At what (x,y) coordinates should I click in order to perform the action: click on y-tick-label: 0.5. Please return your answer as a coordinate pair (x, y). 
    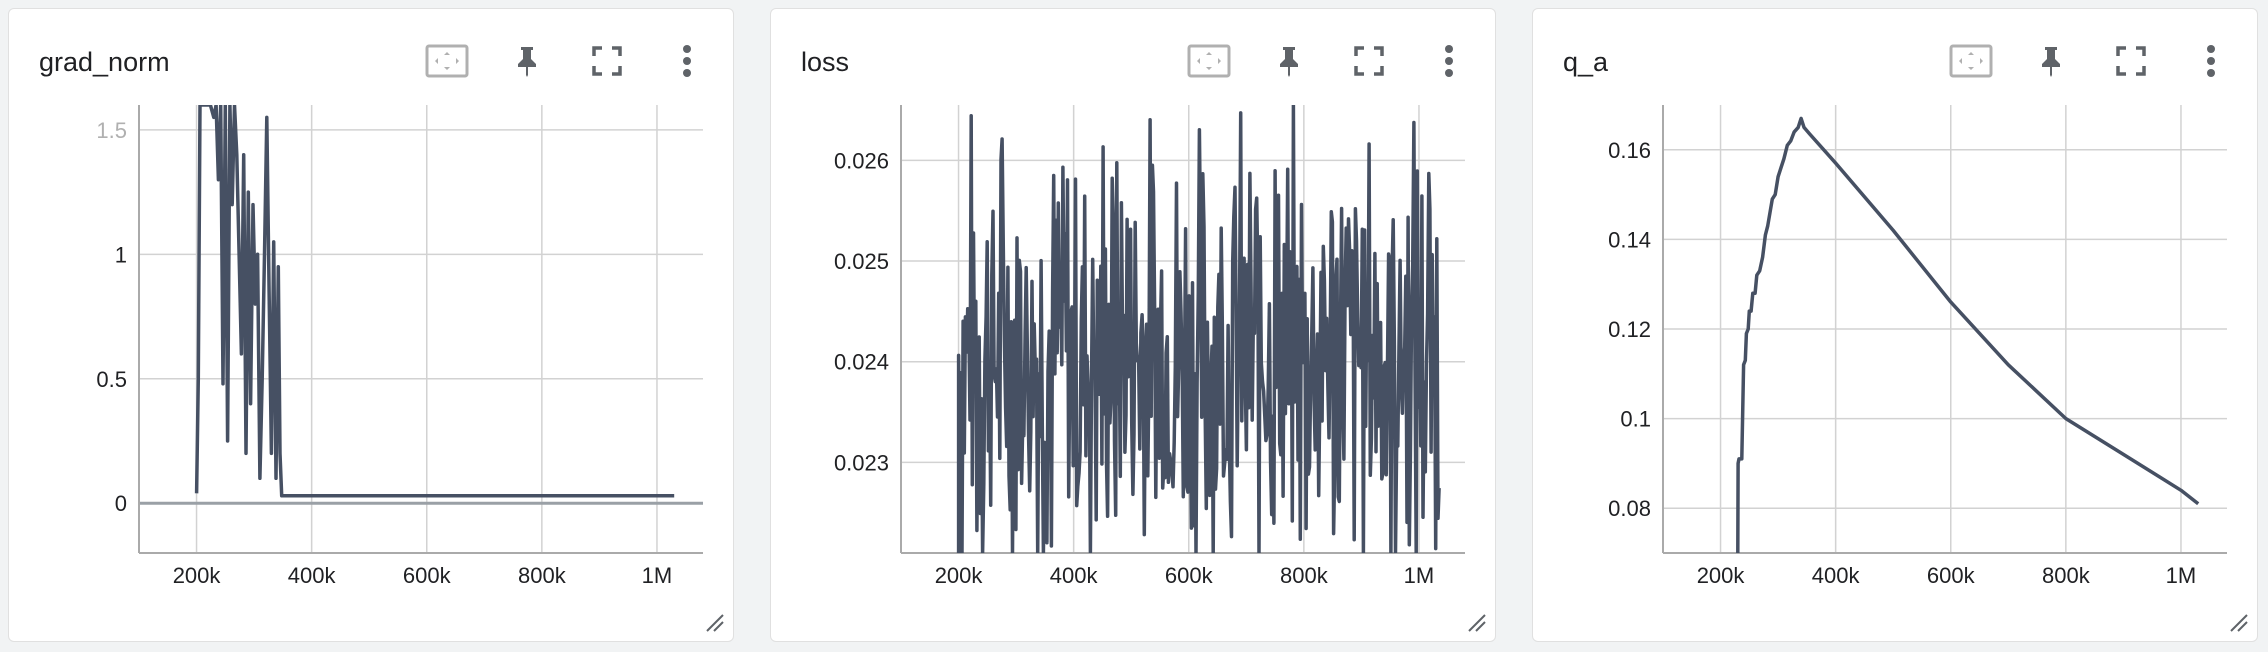
    Looking at the image, I should click on (111, 379).